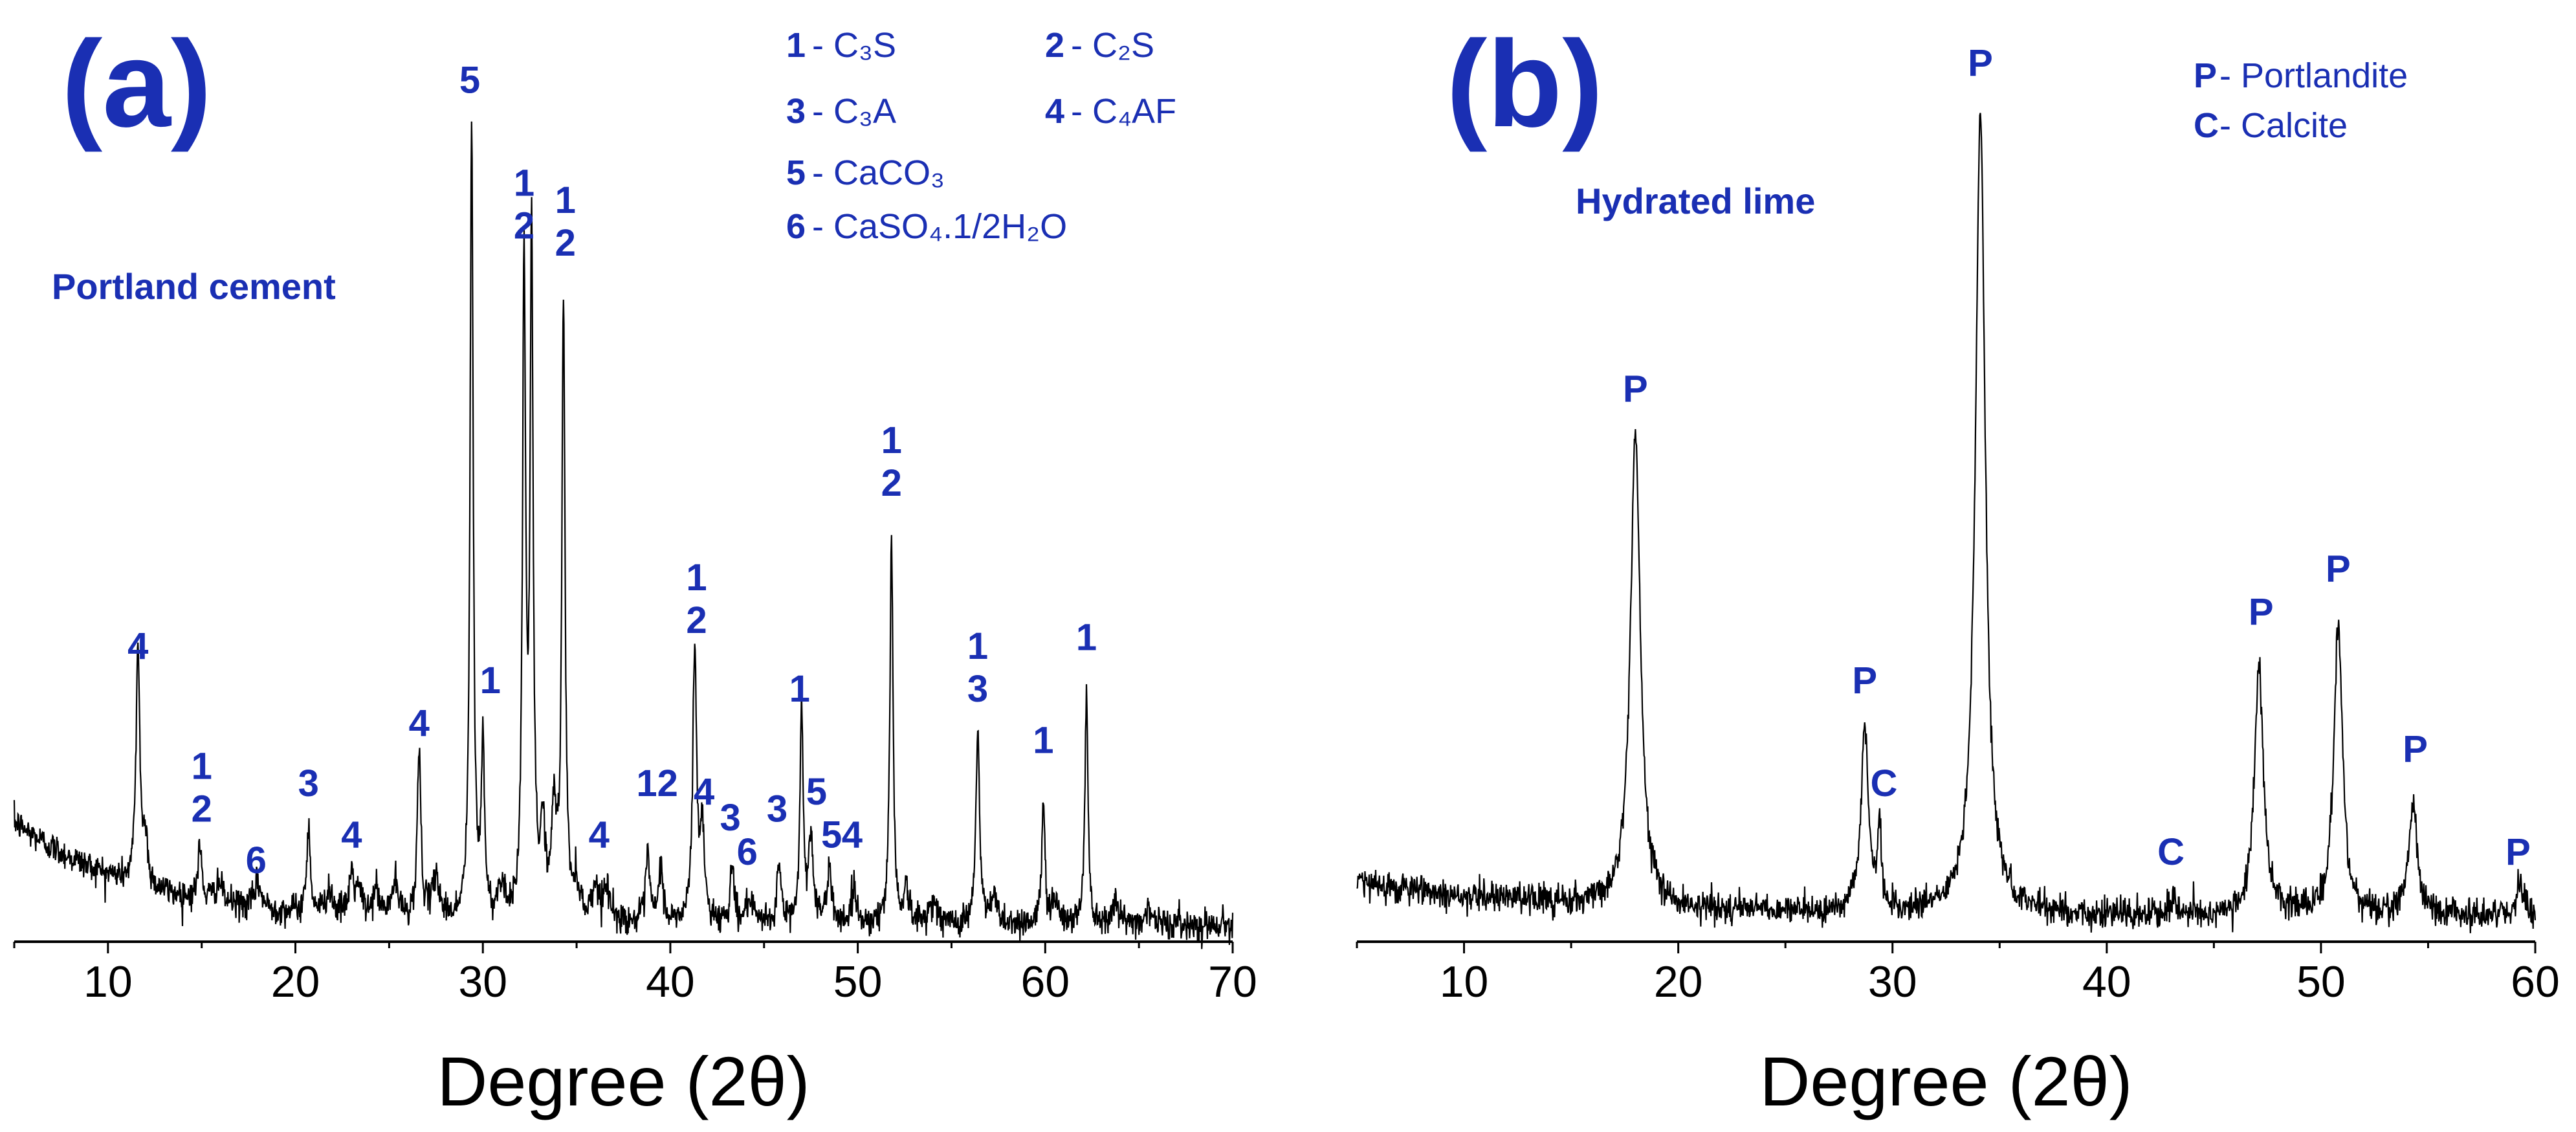 This screenshot has width=2576, height=1132. What do you see at coordinates (2205, 75) in the screenshot?
I see `legend-code: P` at bounding box center [2205, 75].